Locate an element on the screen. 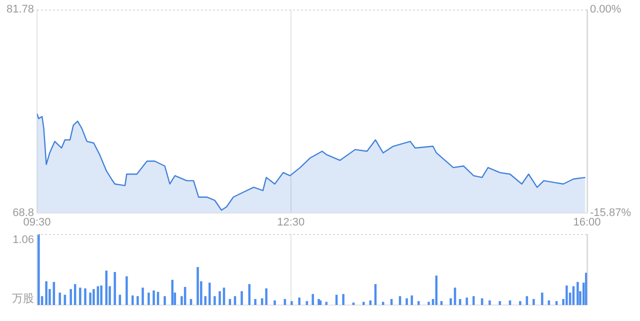 The width and height of the screenshot is (640, 321). x-tick-label: 16:00 is located at coordinates (587, 222).